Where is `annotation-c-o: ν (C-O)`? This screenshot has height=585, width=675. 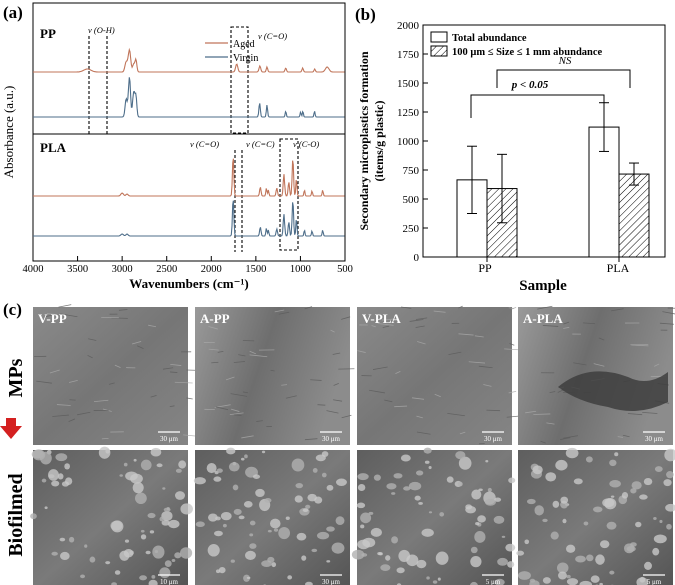 annotation-c-o: ν (C-O) is located at coordinates (306, 144).